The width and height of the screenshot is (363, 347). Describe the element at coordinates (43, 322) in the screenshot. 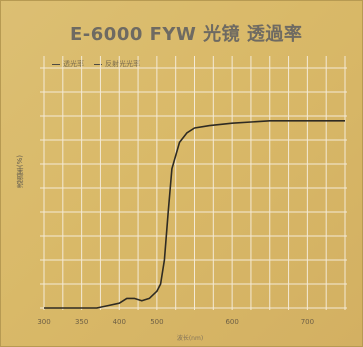

I see `x-tick-label: 300` at that location.